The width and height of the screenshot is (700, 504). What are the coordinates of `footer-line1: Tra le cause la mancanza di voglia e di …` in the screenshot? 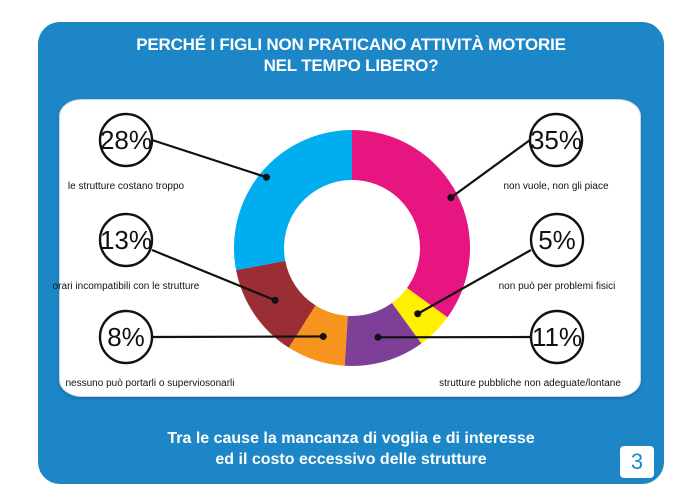 It's located at (351, 438).